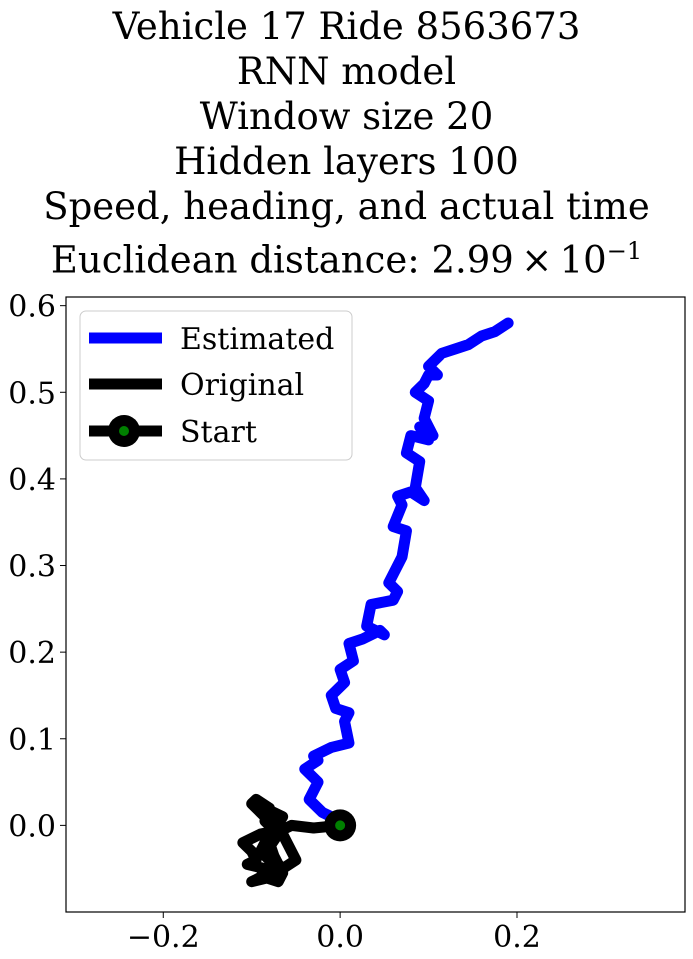 The height and width of the screenshot is (959, 693). Describe the element at coordinates (346, 116) in the screenshot. I see `title-line-3: Window size 20` at that location.